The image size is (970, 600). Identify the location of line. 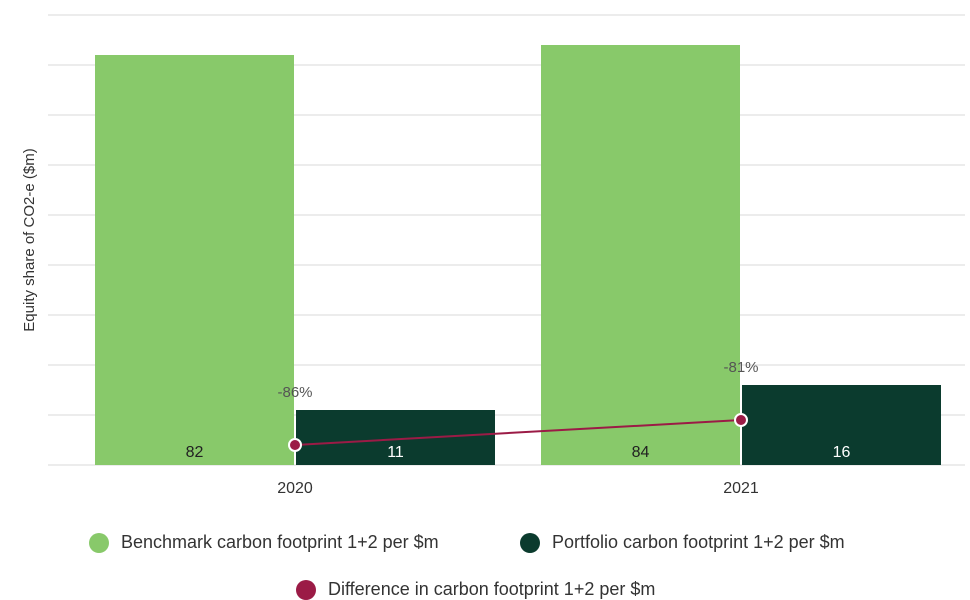
(518, 432).